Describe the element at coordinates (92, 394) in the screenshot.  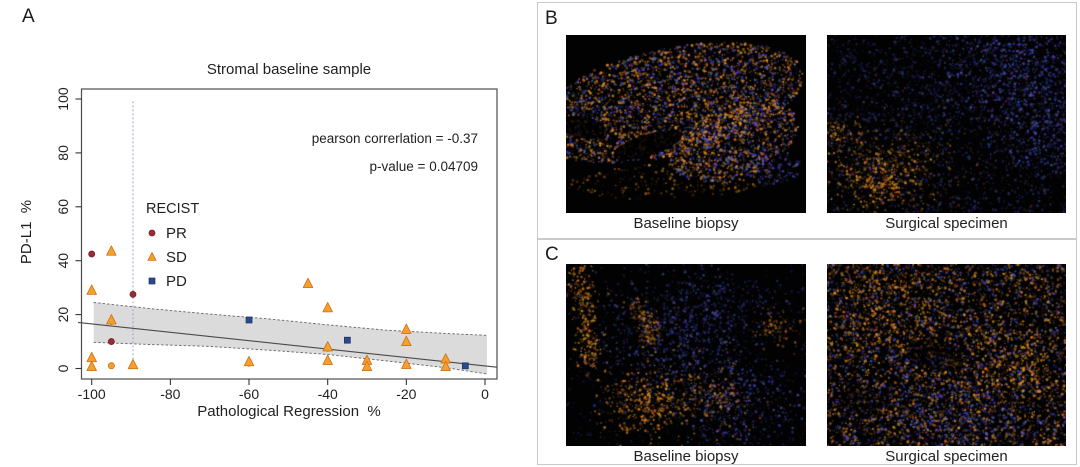
I see `x-tick-label: -100` at that location.